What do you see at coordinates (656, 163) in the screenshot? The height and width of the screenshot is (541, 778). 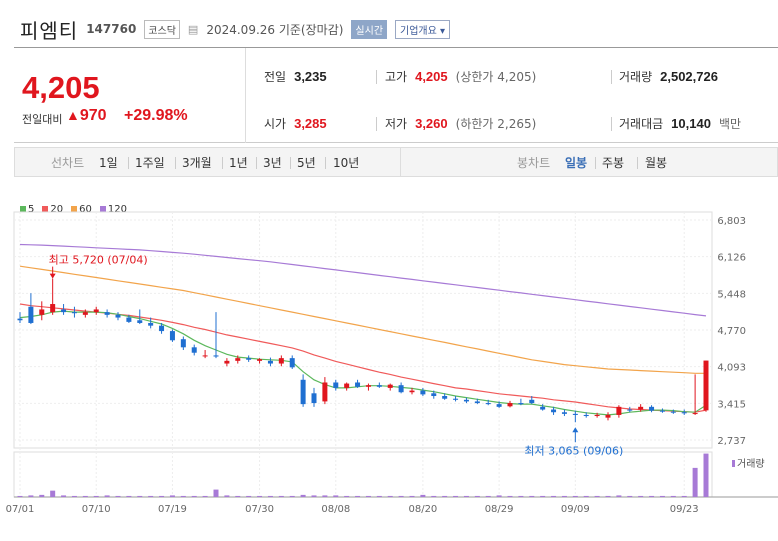 I see `tab-monthly: 월봉` at bounding box center [656, 163].